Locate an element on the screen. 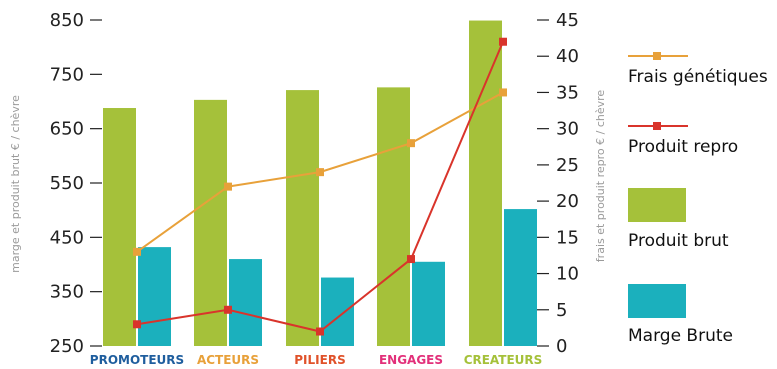 This screenshot has width=777, height=369. right-axis-tick-label: 5 is located at coordinates (561, 310).